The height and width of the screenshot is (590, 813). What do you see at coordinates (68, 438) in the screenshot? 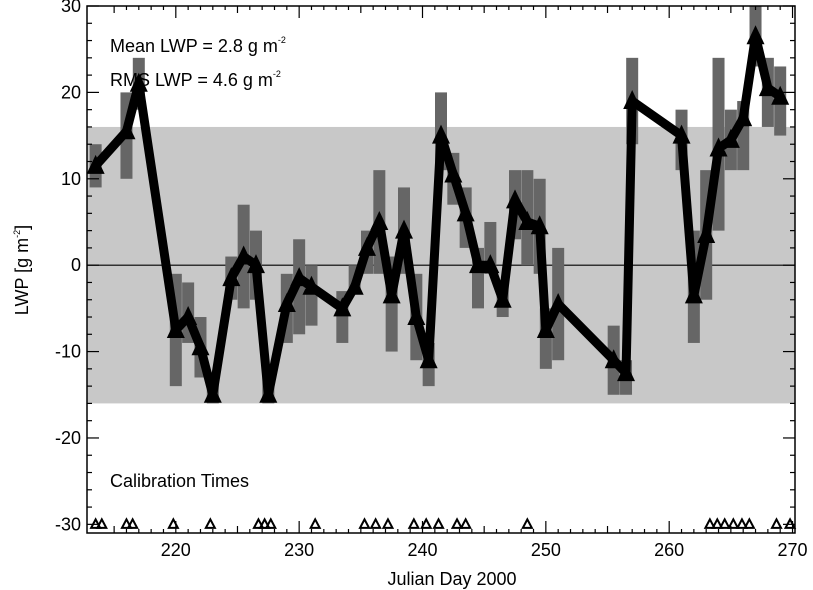
I see `y-tick-label: -20` at bounding box center [68, 438].